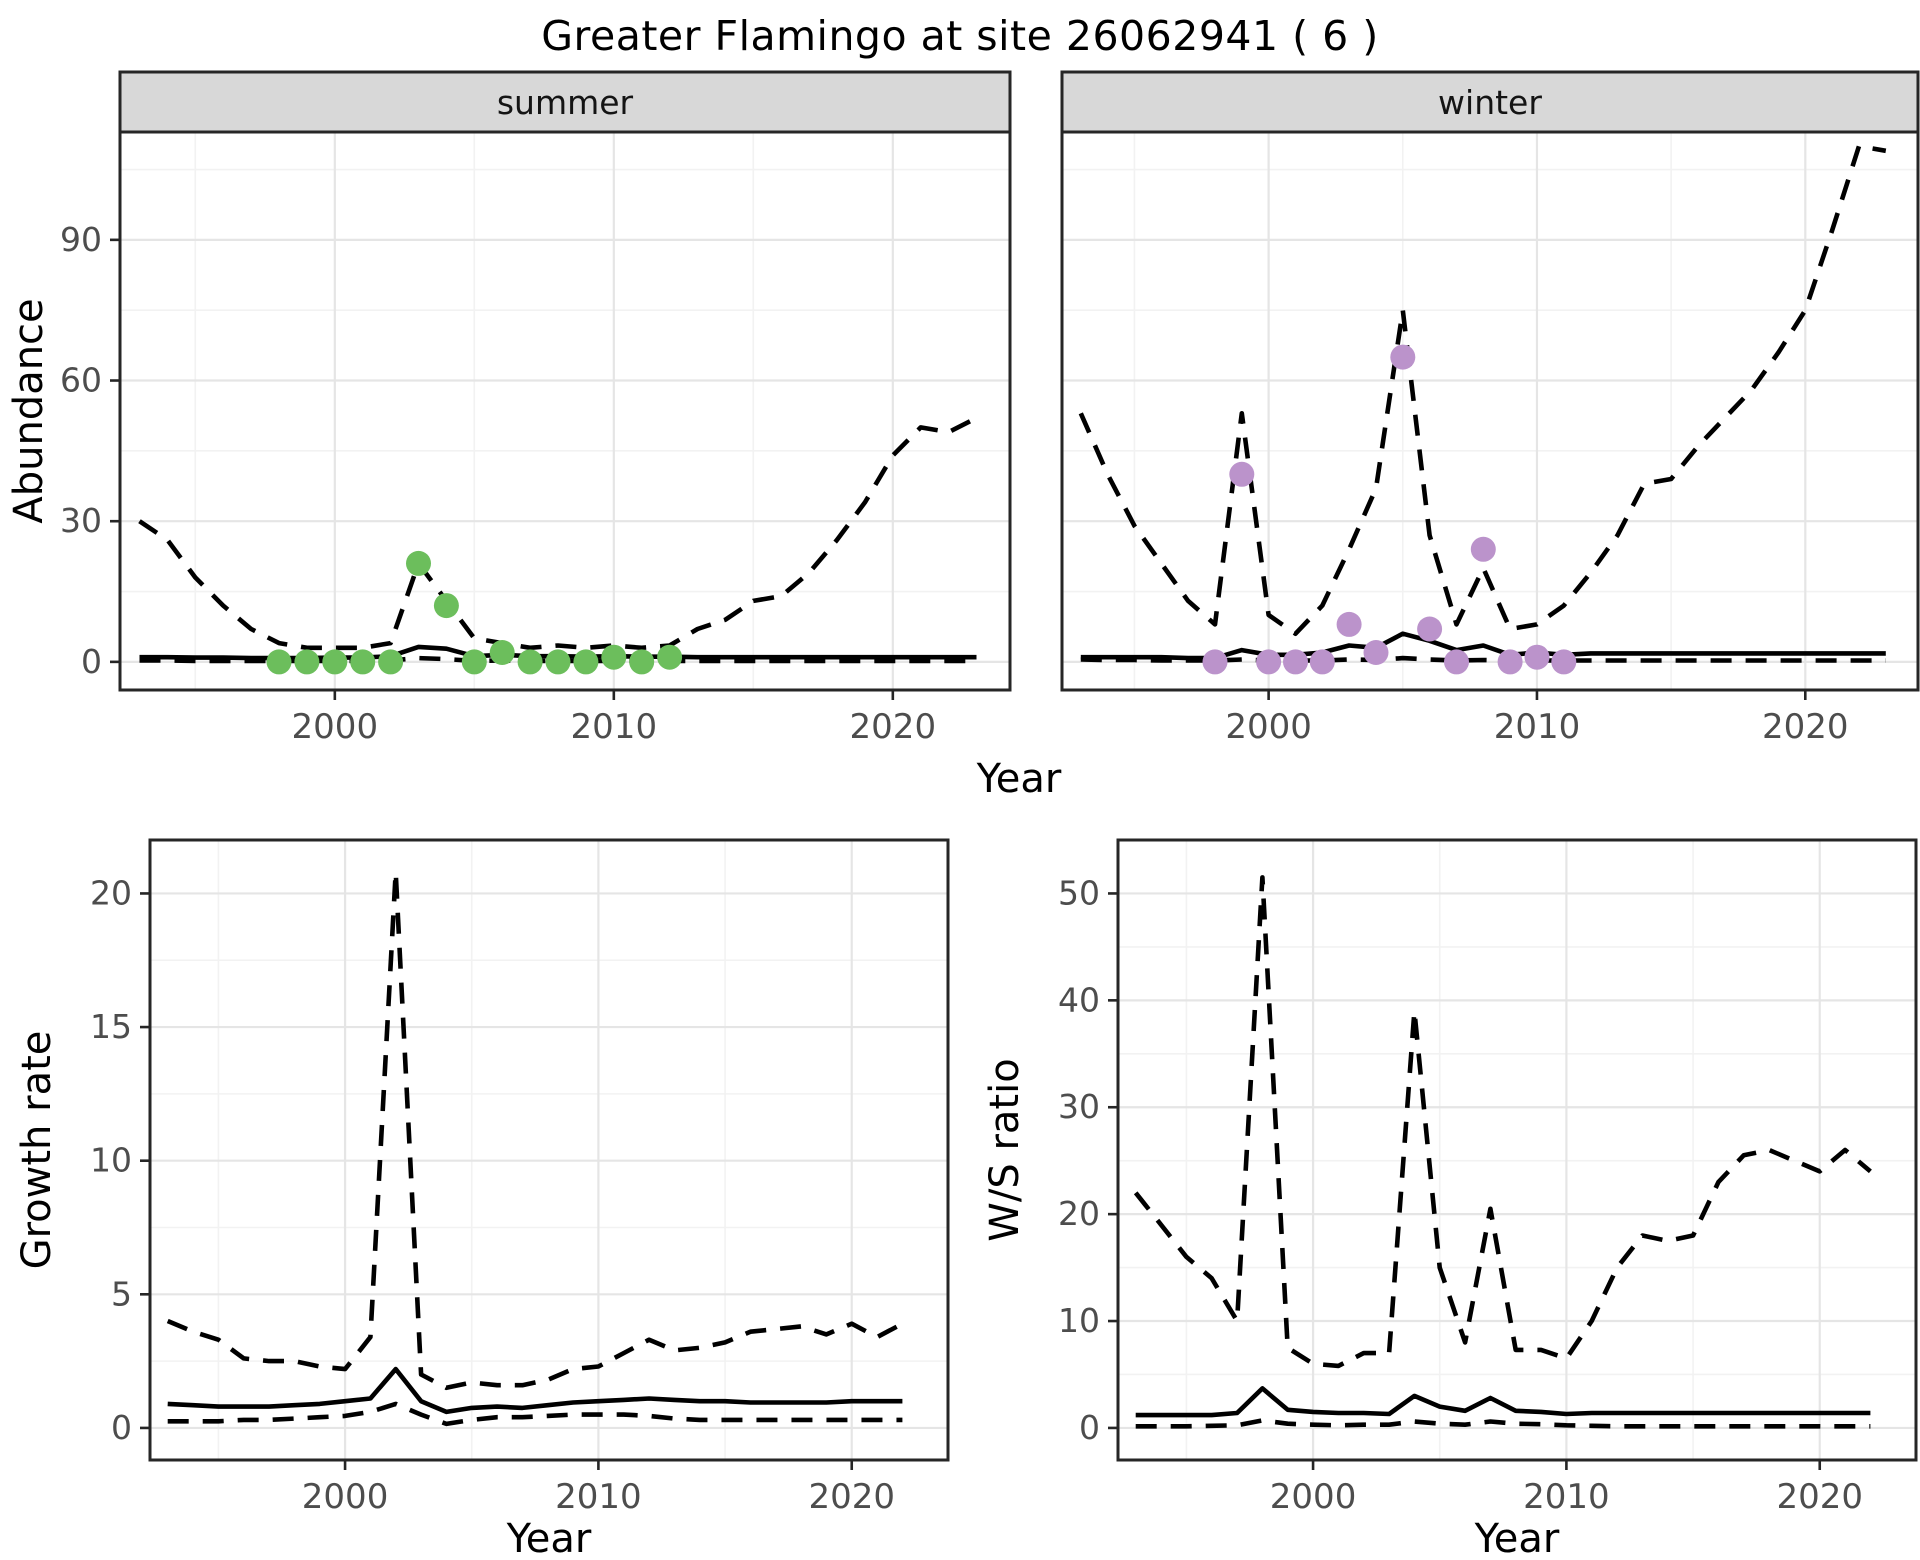  What do you see at coordinates (1088, 1160) in the screenshot?
I see `y-axis-ticks: 0 10 20 30 40 50` at bounding box center [1088, 1160].